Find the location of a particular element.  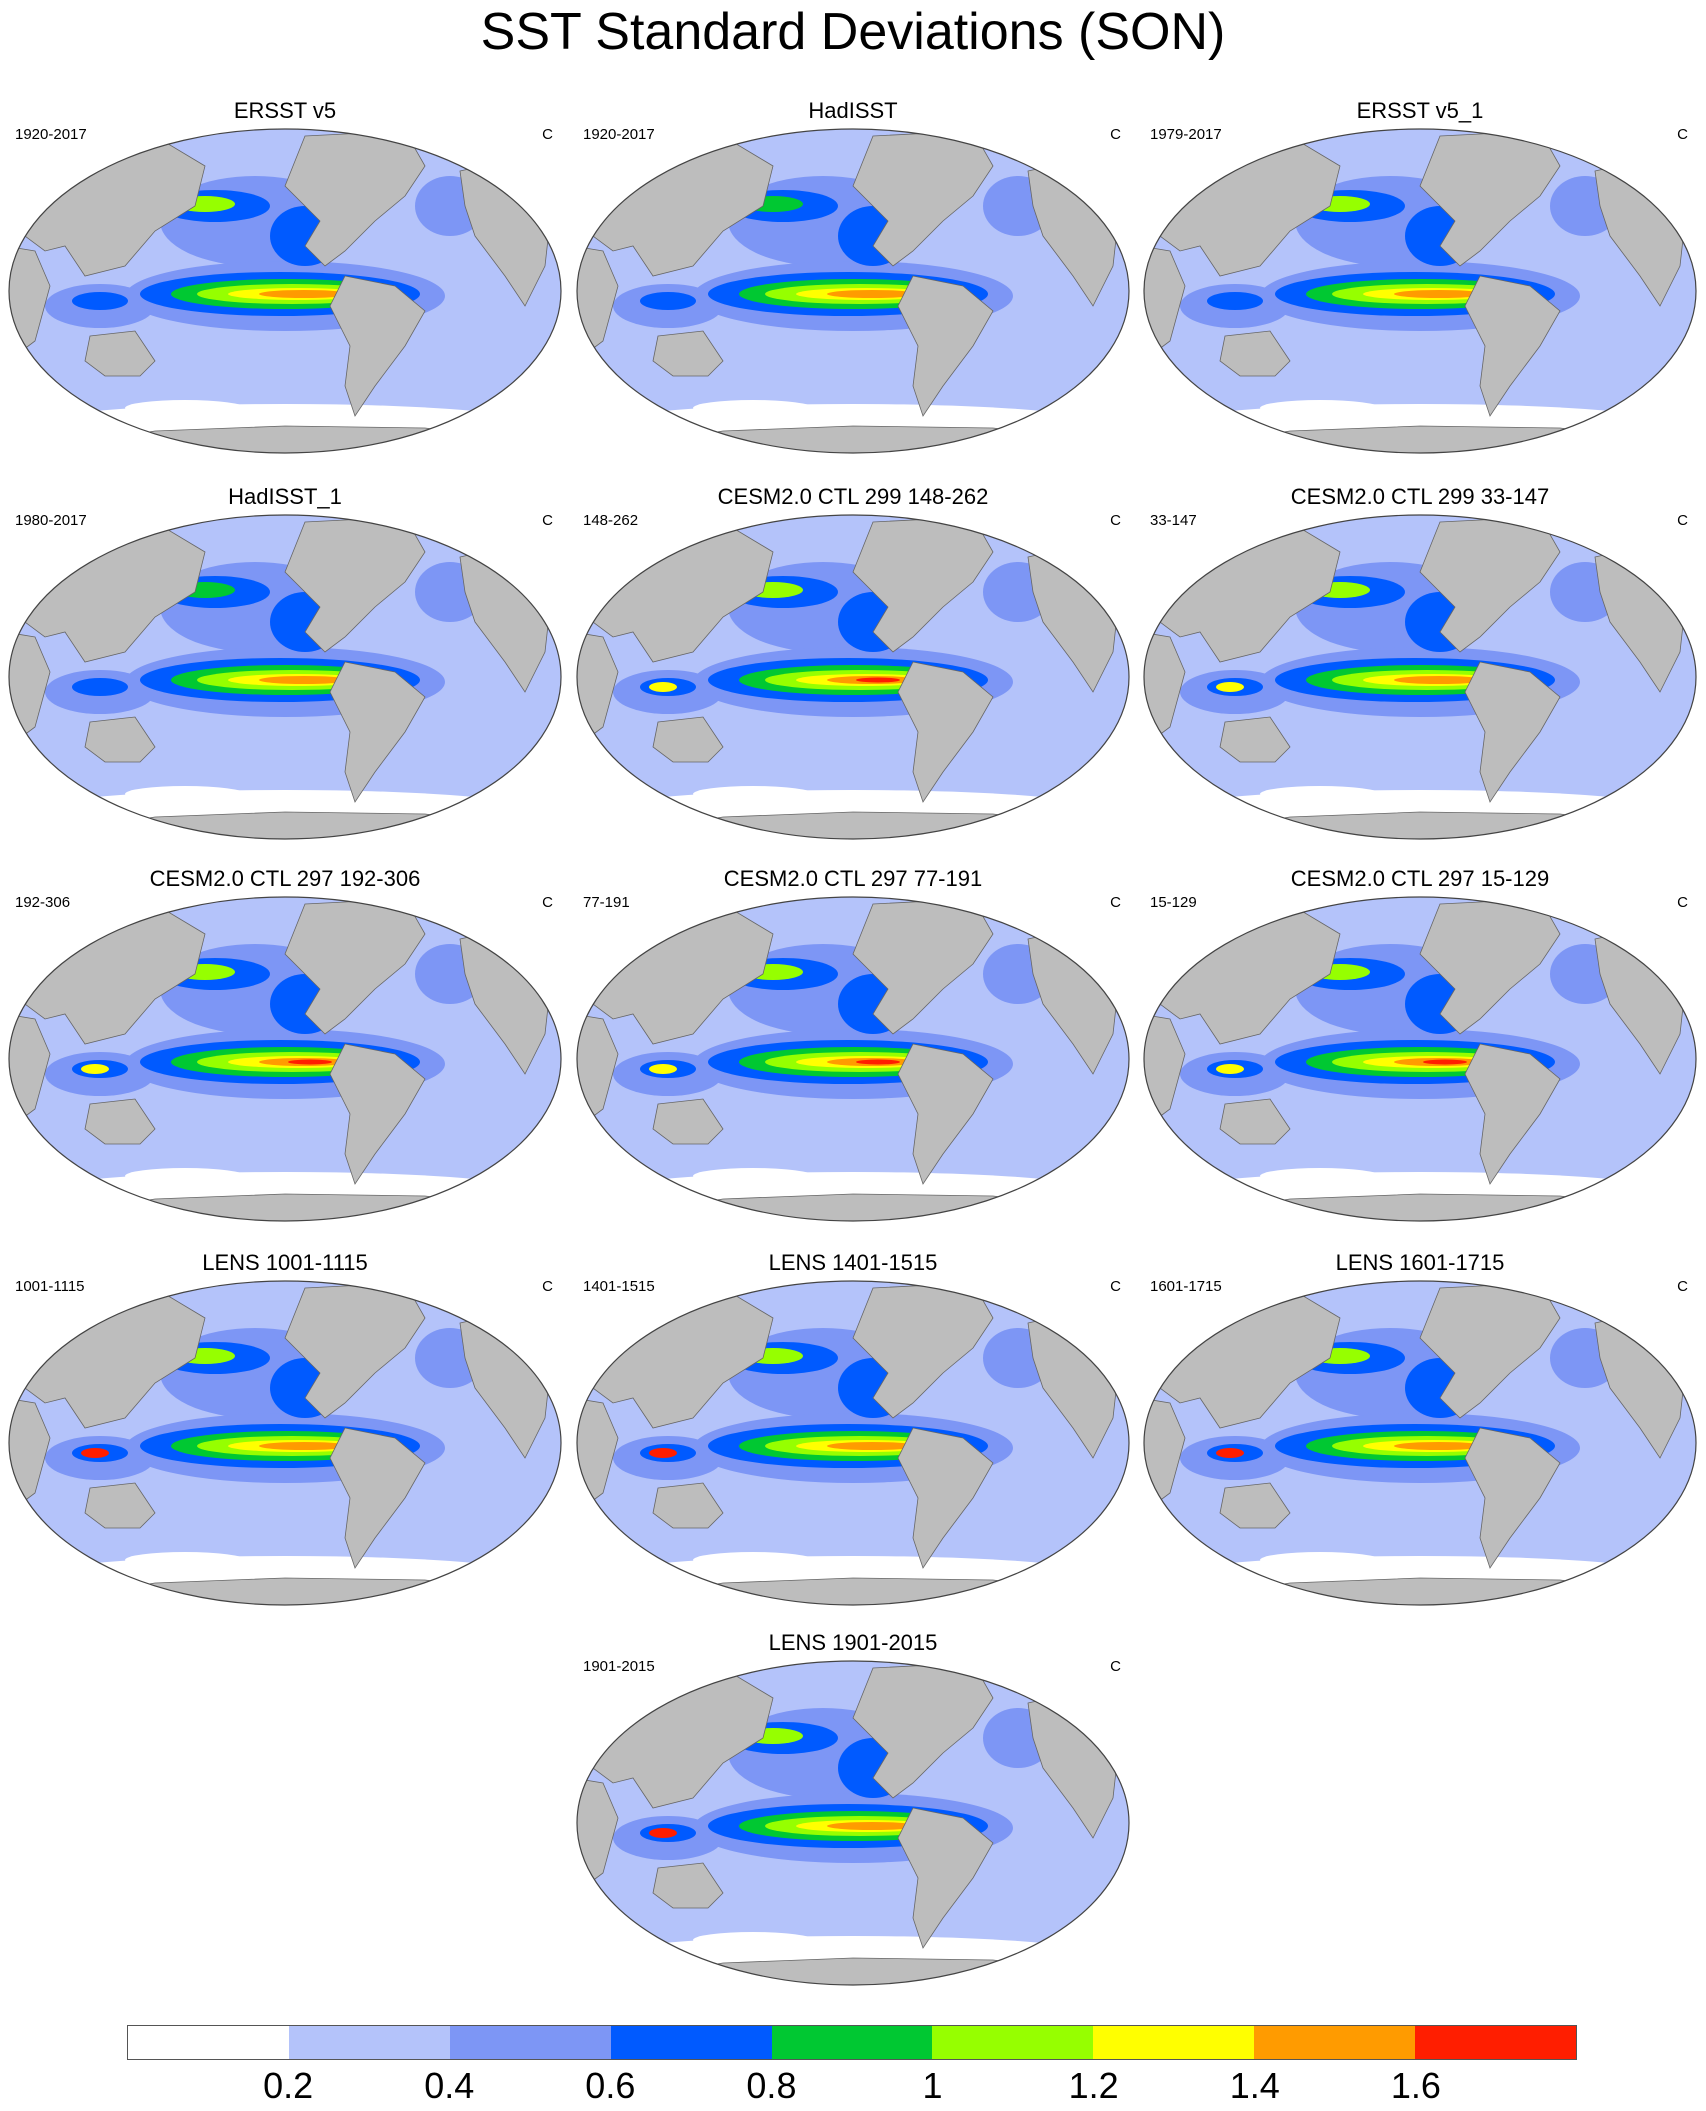

map-panel: CESM2.0 CTL 299 148-262 148-262 C is located at coordinates (853, 664).